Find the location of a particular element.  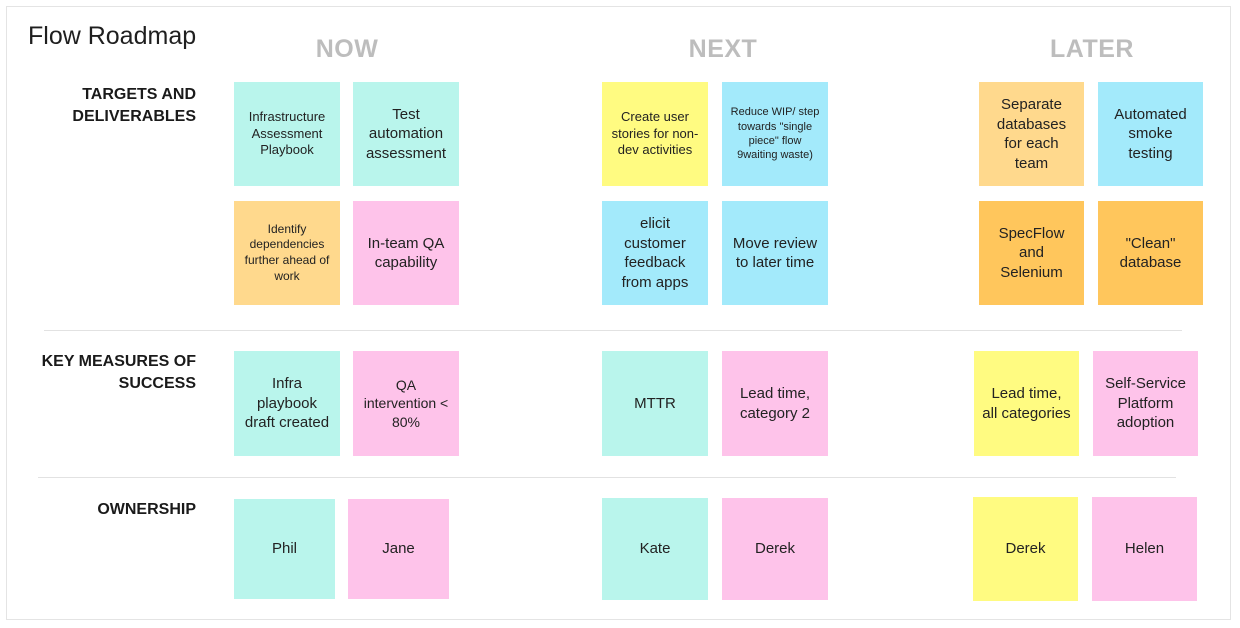

sticky-note-test-automation: Test automation assessment is located at coordinates (406, 134).